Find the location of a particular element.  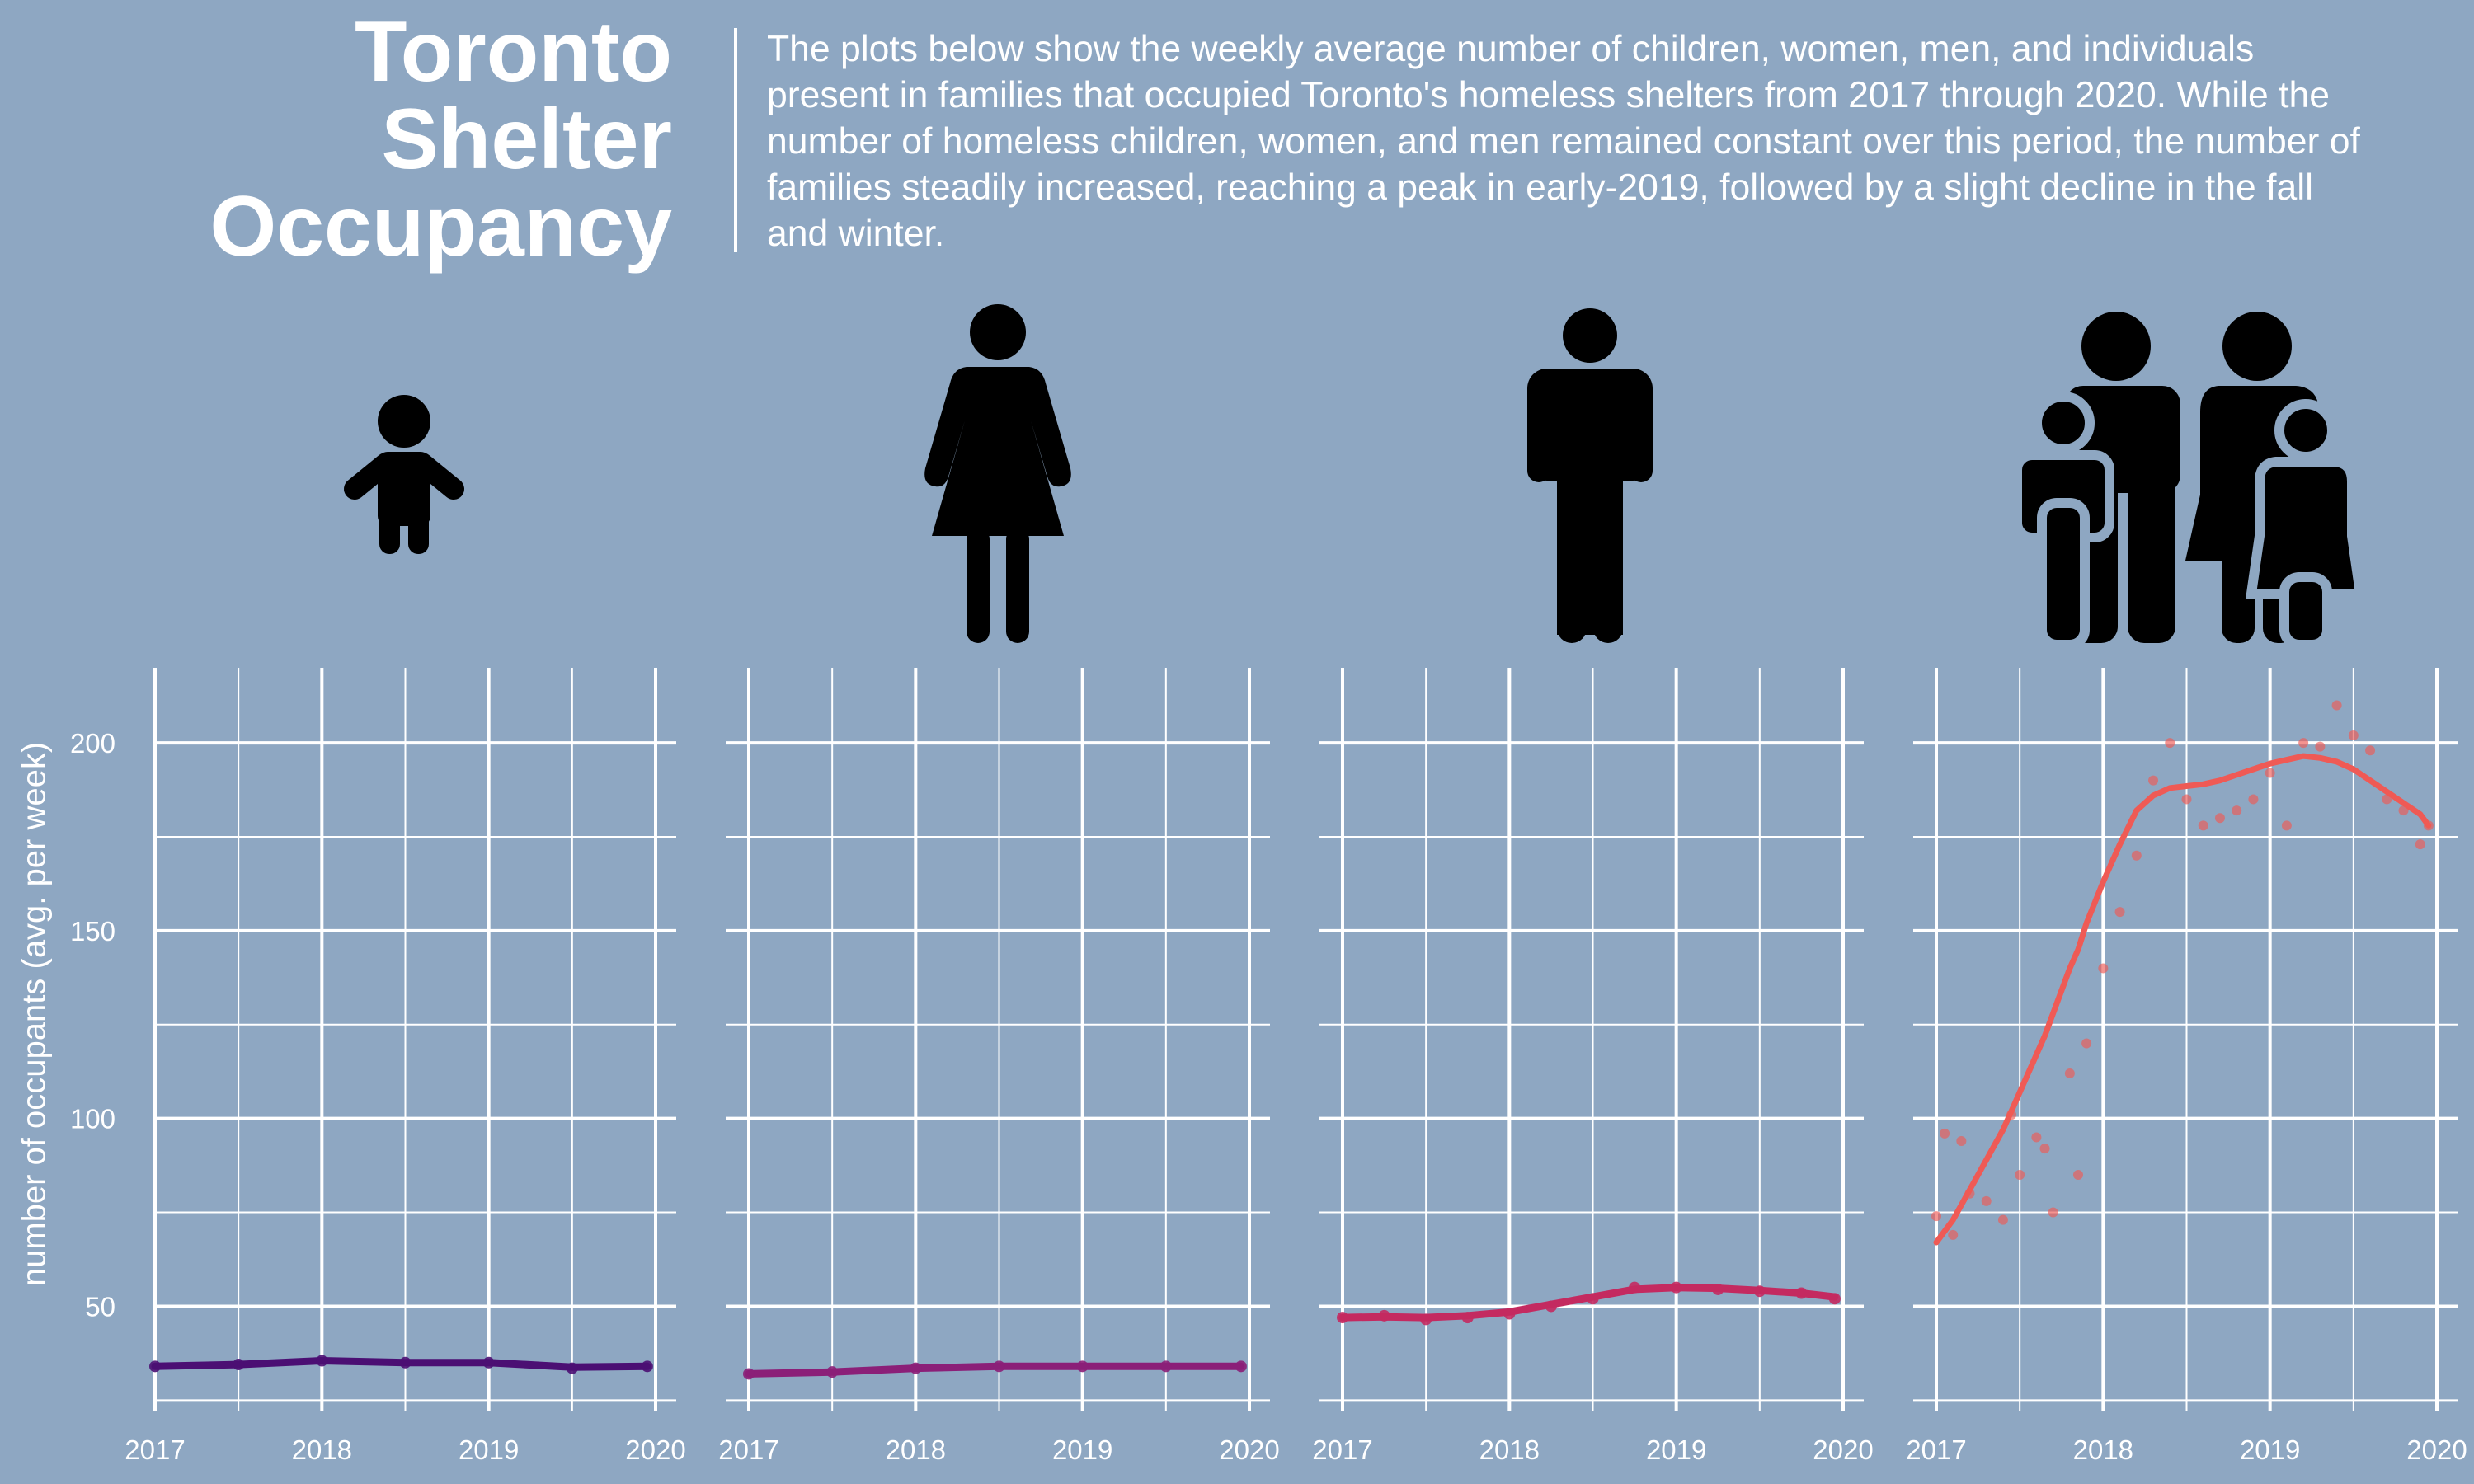

title-divider is located at coordinates (735, 140).